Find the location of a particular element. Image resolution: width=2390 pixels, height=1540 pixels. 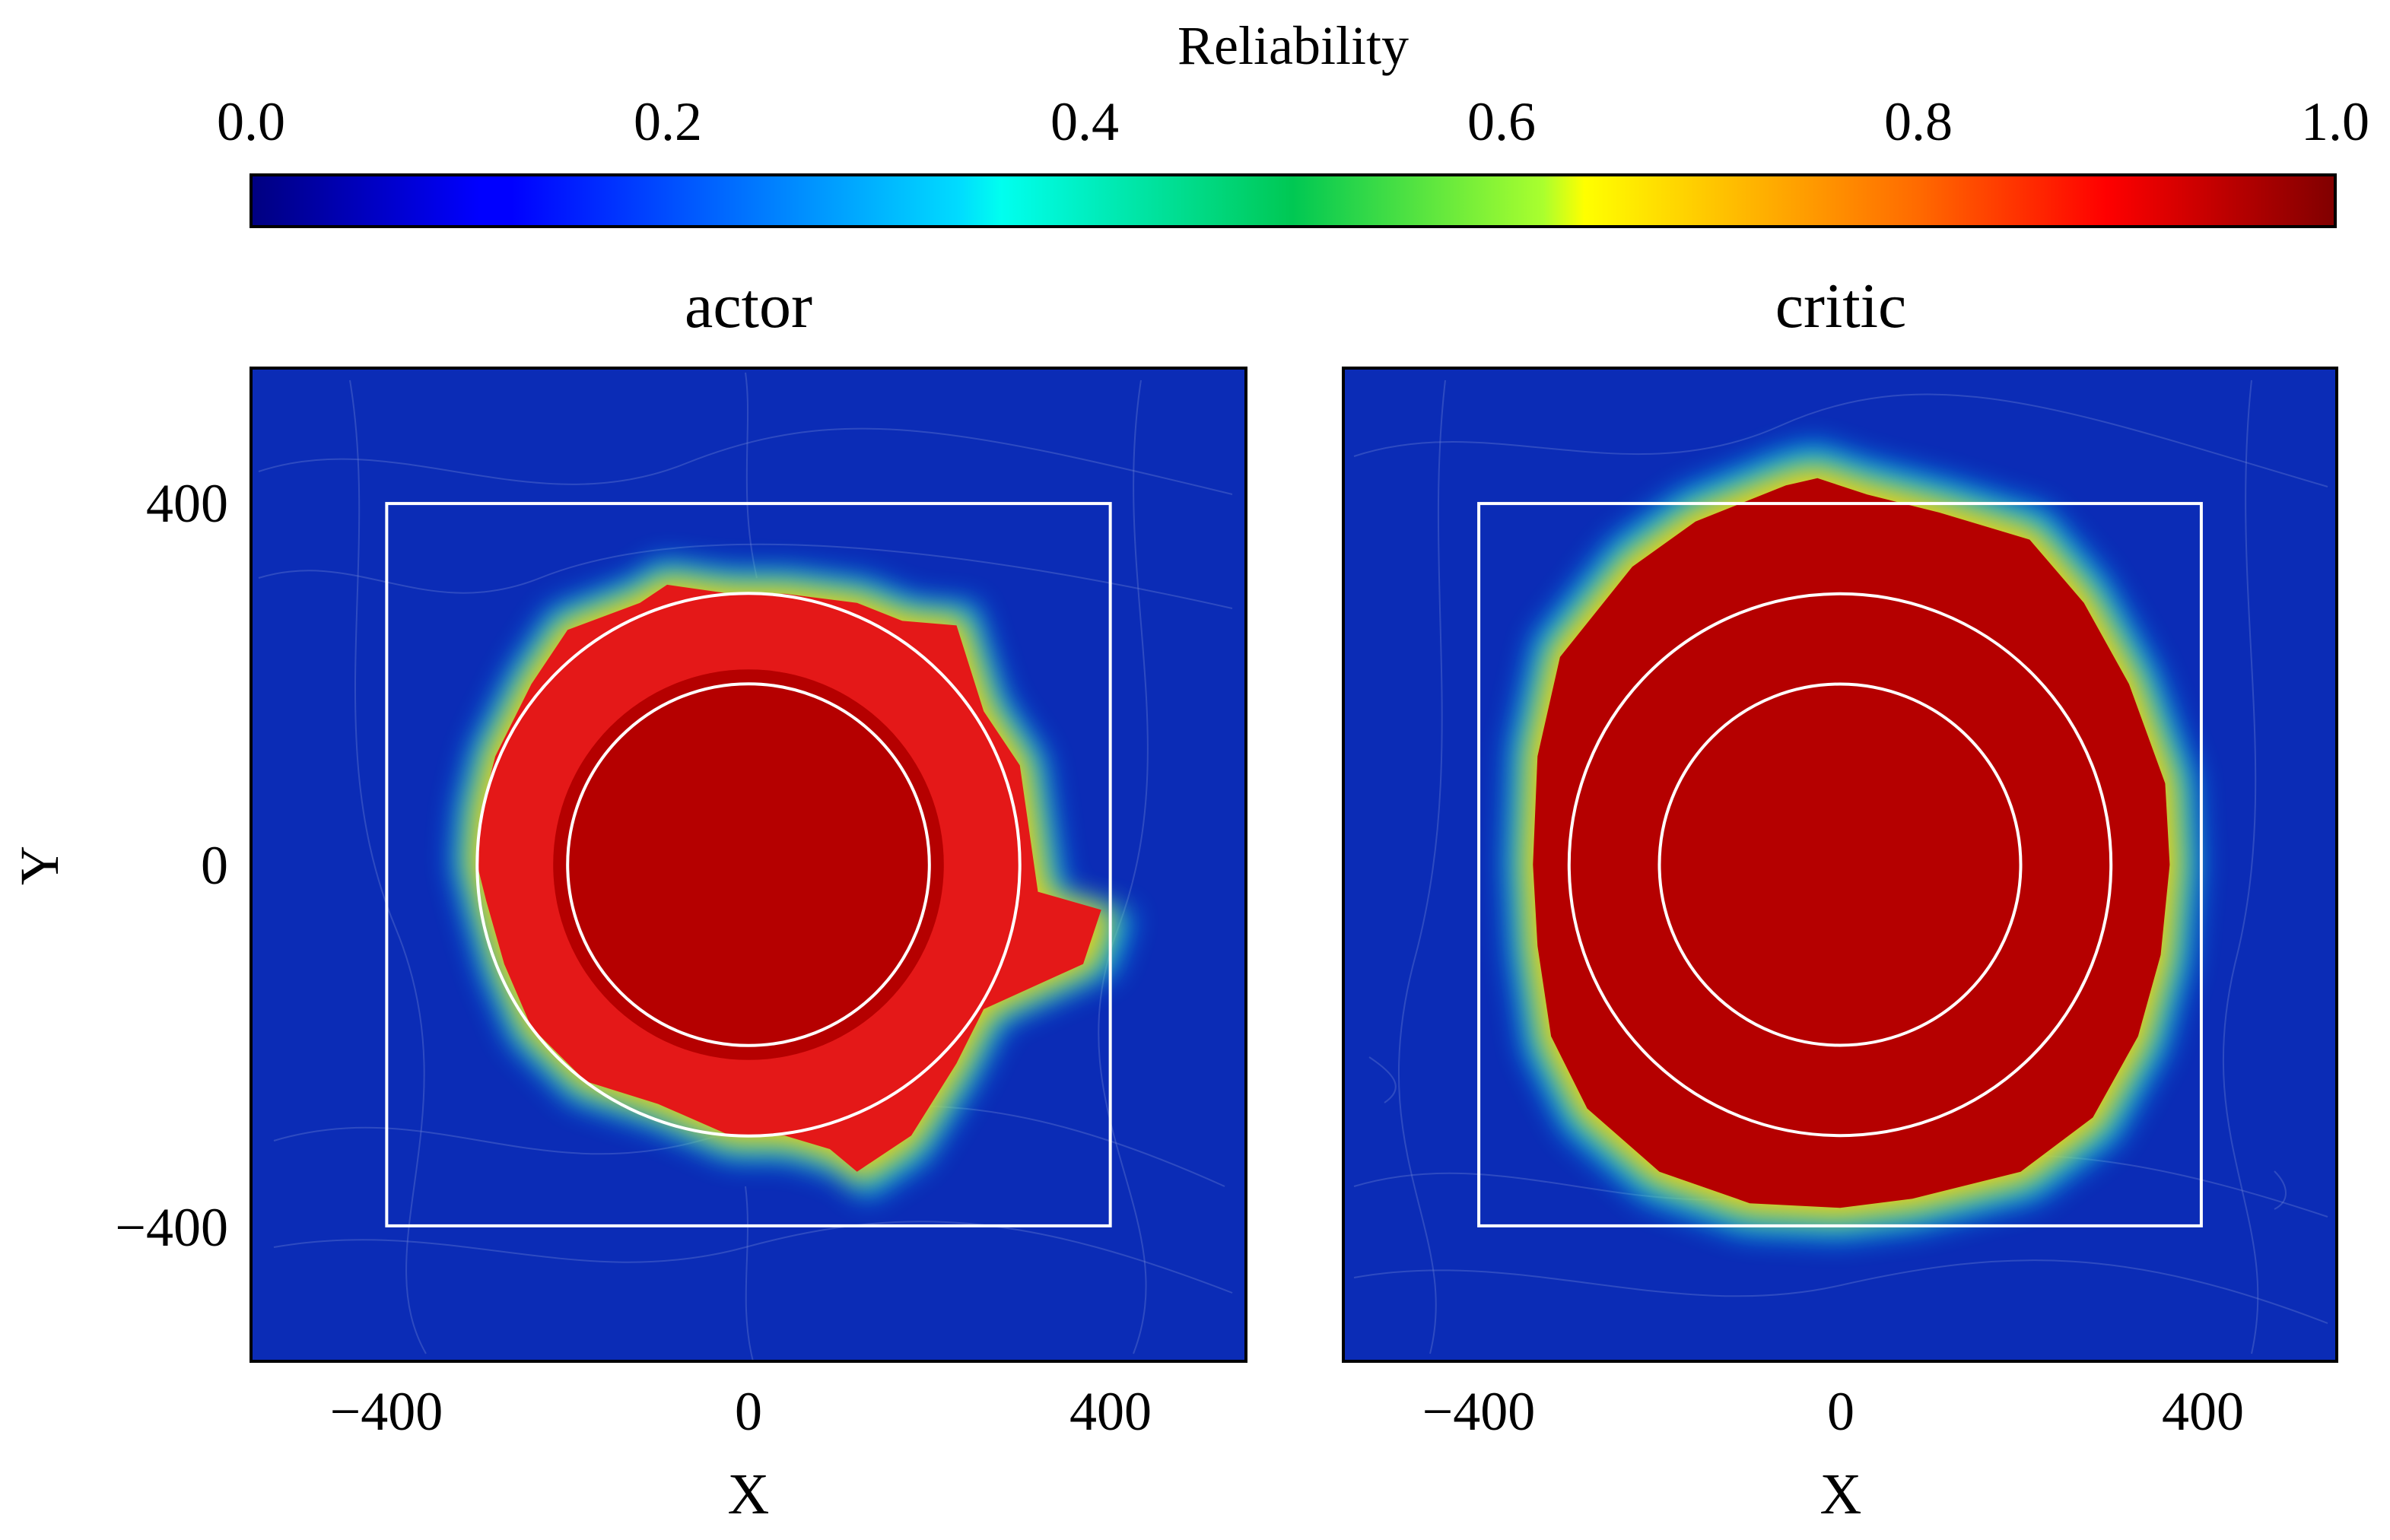

colorbar: Reliability 0.0 0.2 0.4 0.6 0.8 1.0 is located at coordinates (1293, 121).